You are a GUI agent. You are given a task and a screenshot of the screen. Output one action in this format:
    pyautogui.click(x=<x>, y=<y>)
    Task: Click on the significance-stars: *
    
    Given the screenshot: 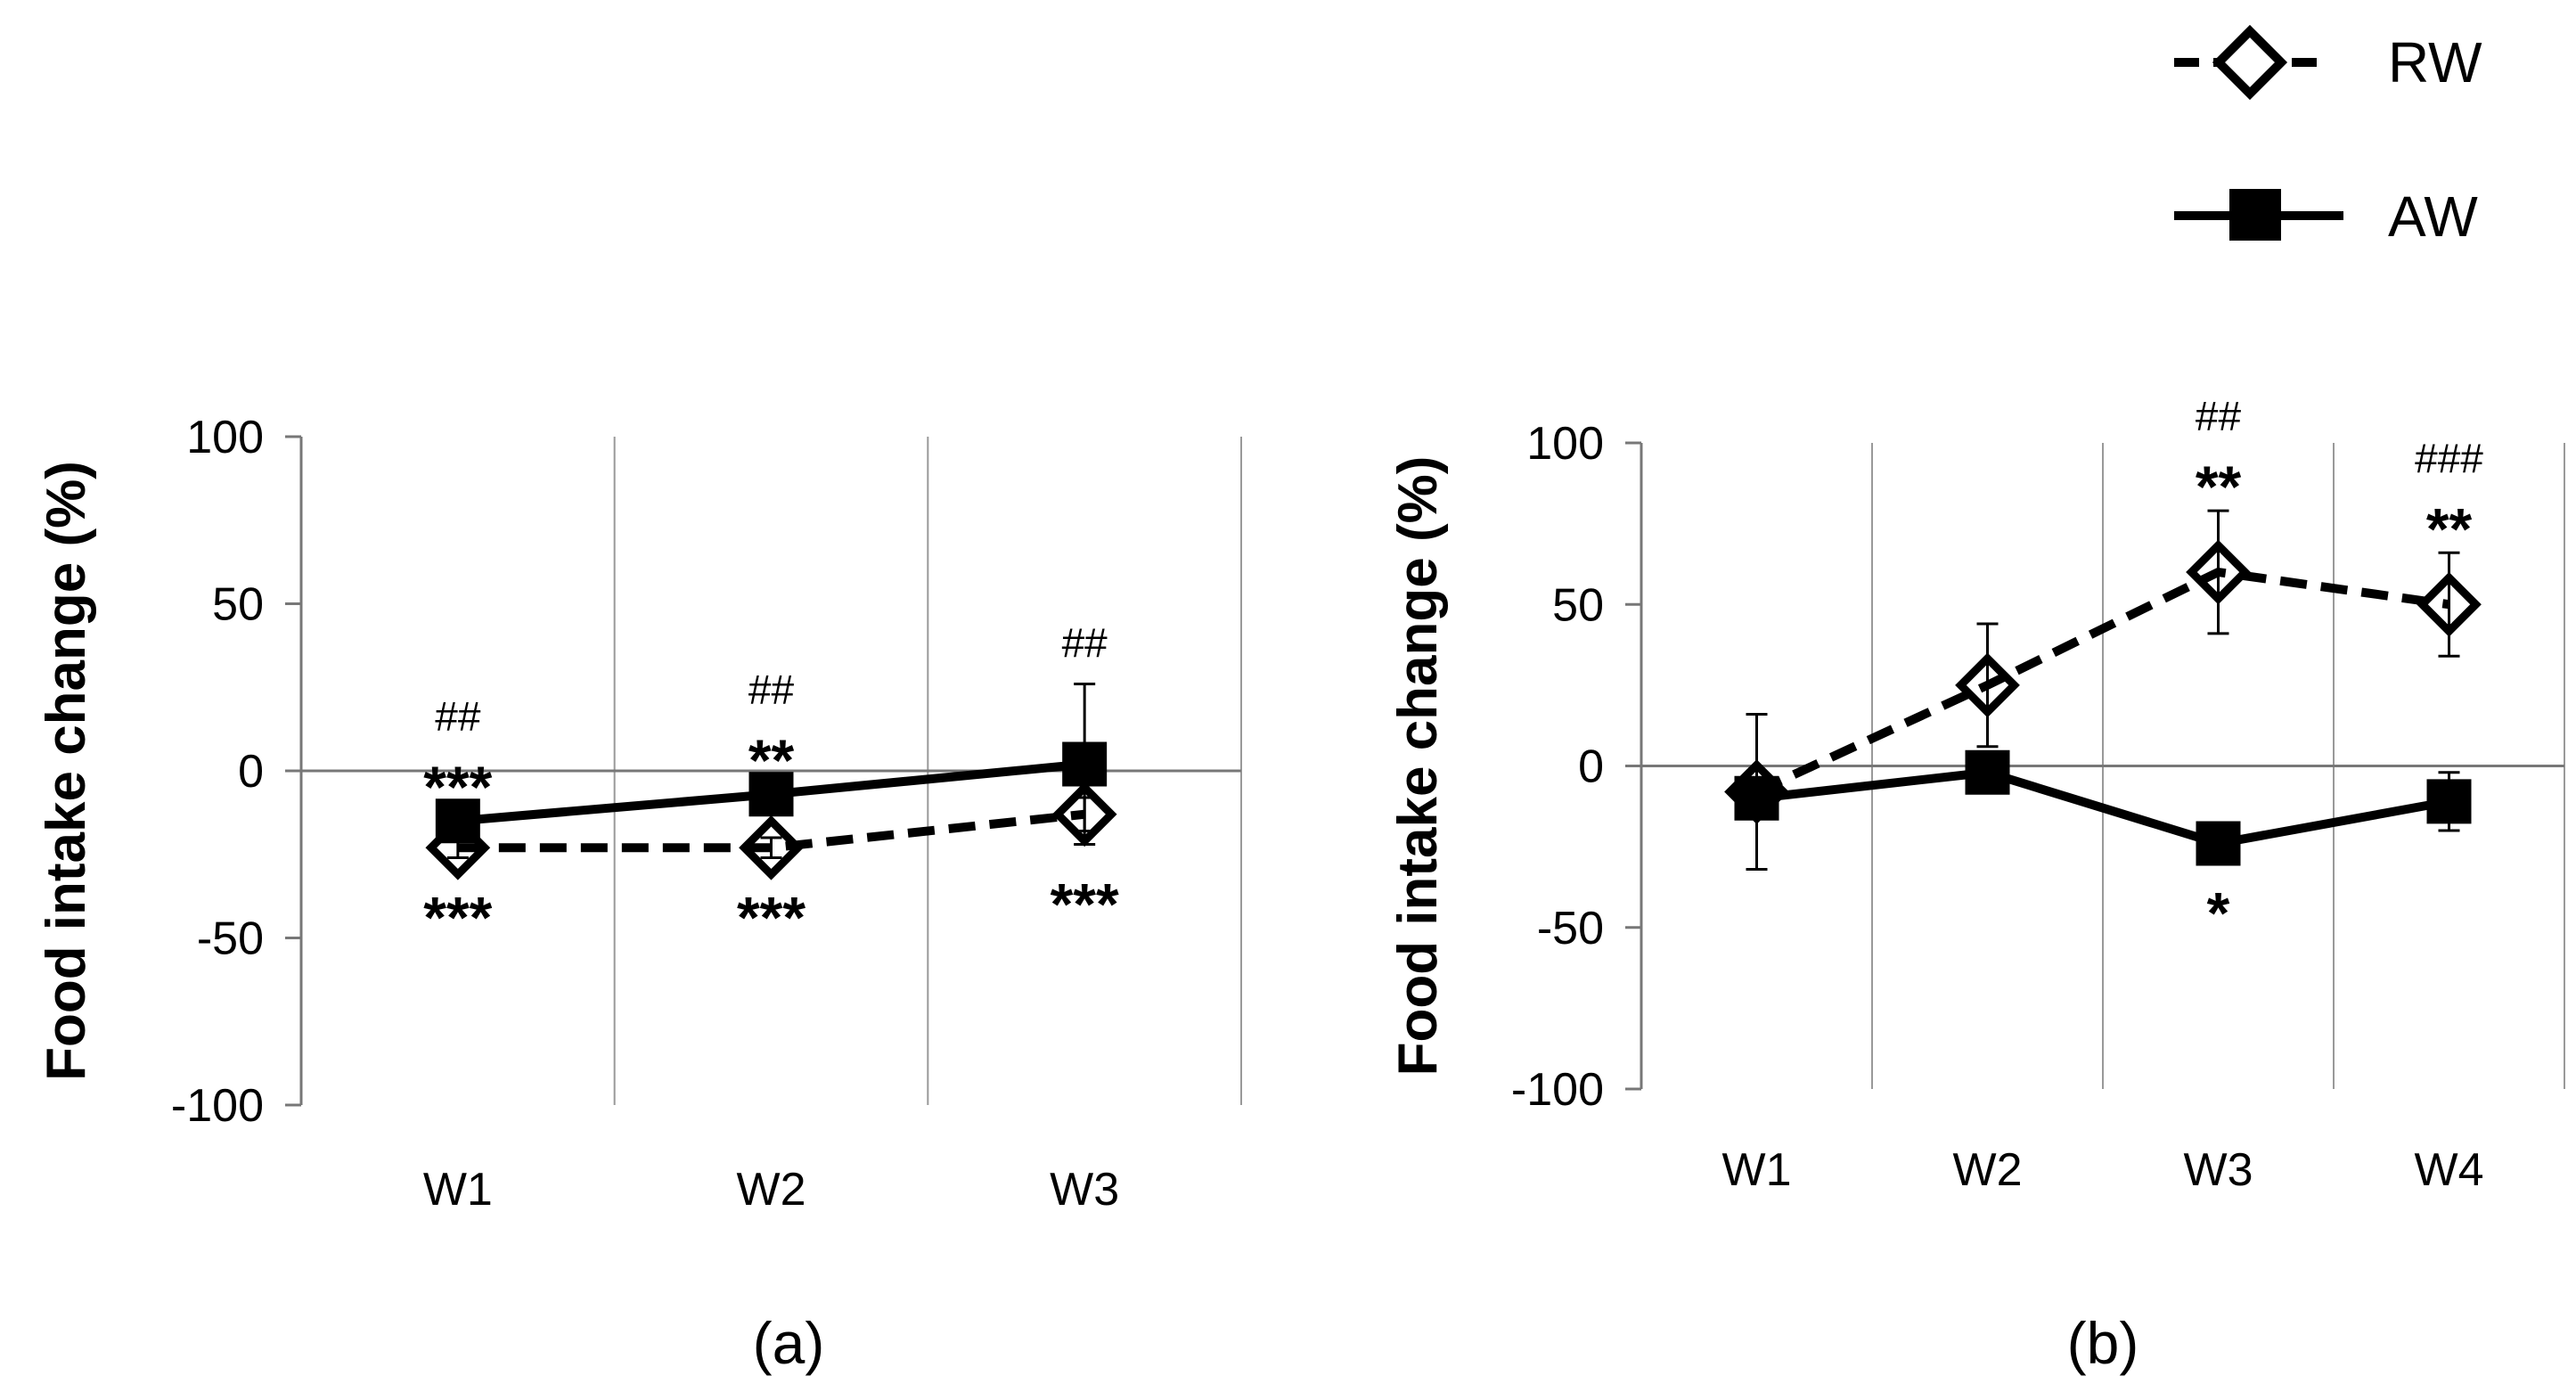 What is the action you would take?
    pyautogui.click(x=2218, y=913)
    